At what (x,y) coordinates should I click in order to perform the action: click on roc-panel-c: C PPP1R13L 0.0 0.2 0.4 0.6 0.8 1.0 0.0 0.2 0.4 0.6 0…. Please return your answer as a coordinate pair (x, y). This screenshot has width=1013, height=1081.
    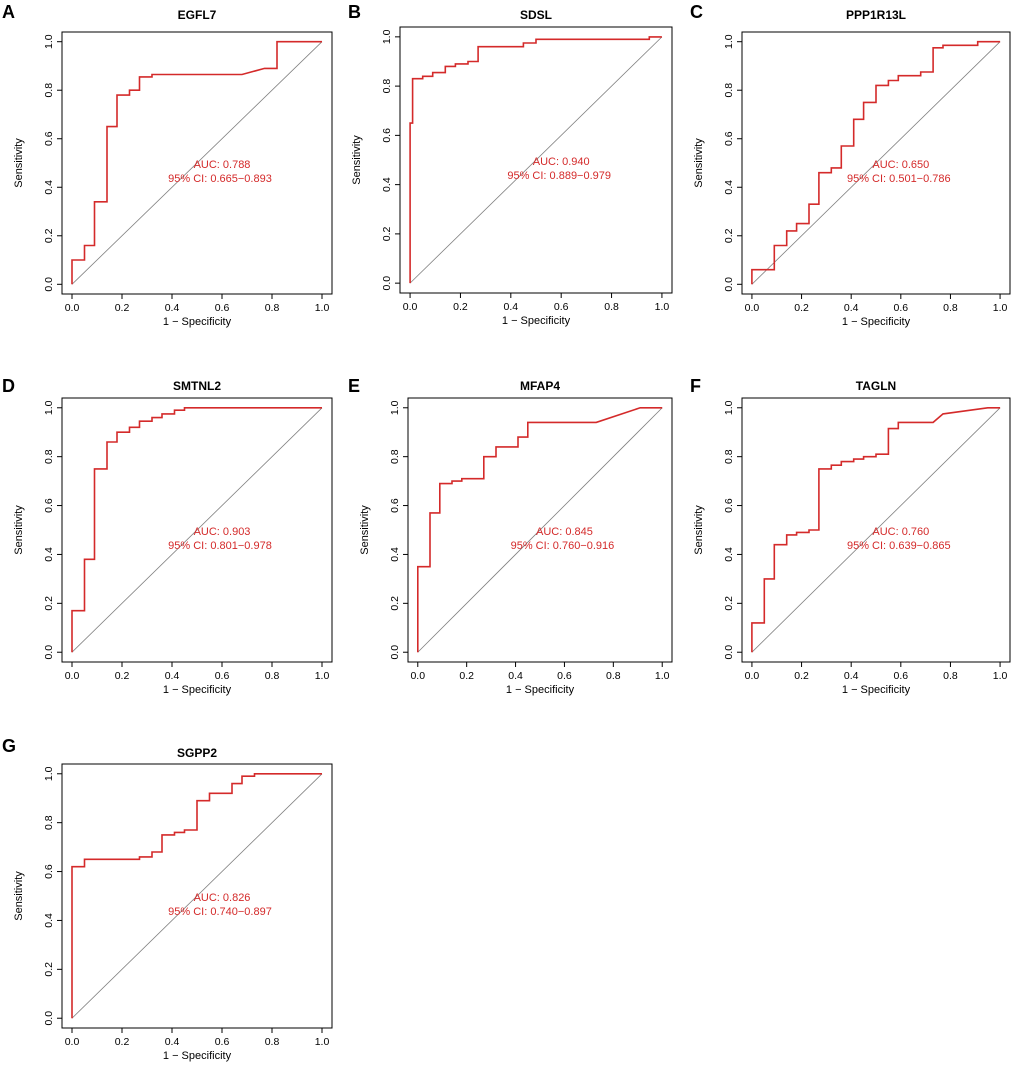
    Looking at the image, I should click on (850, 165).